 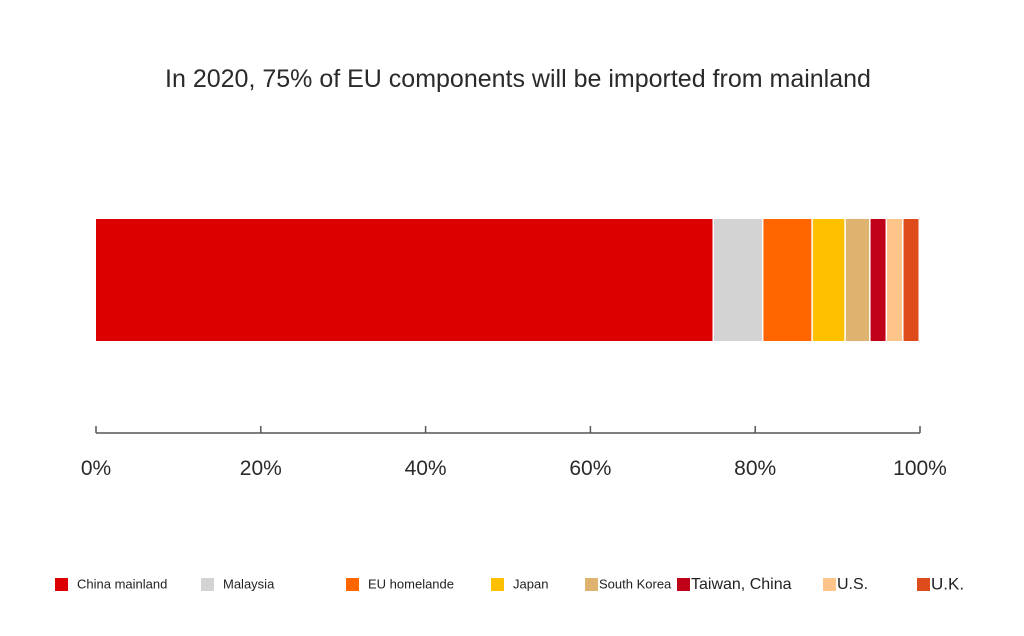 I want to click on legend-item-u-s: U.S., so click(x=845, y=584).